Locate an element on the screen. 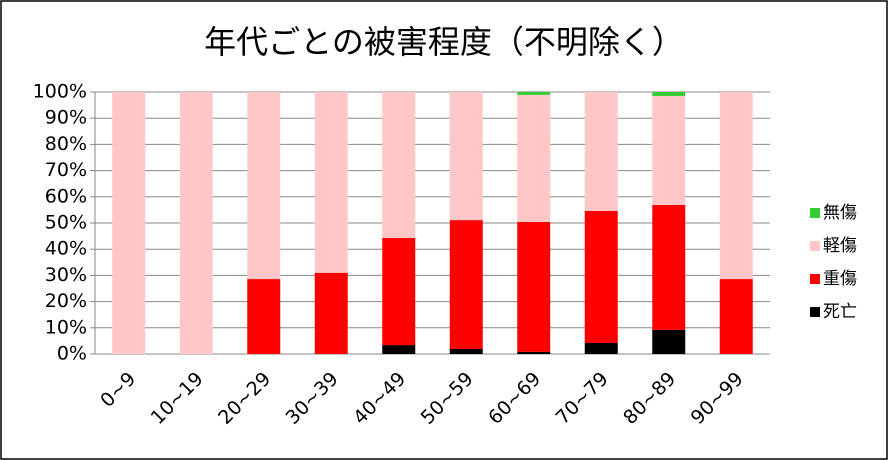 Image resolution: width=888 pixels, height=460 pixels. legend-label: 軽傷 is located at coordinates (840, 246).